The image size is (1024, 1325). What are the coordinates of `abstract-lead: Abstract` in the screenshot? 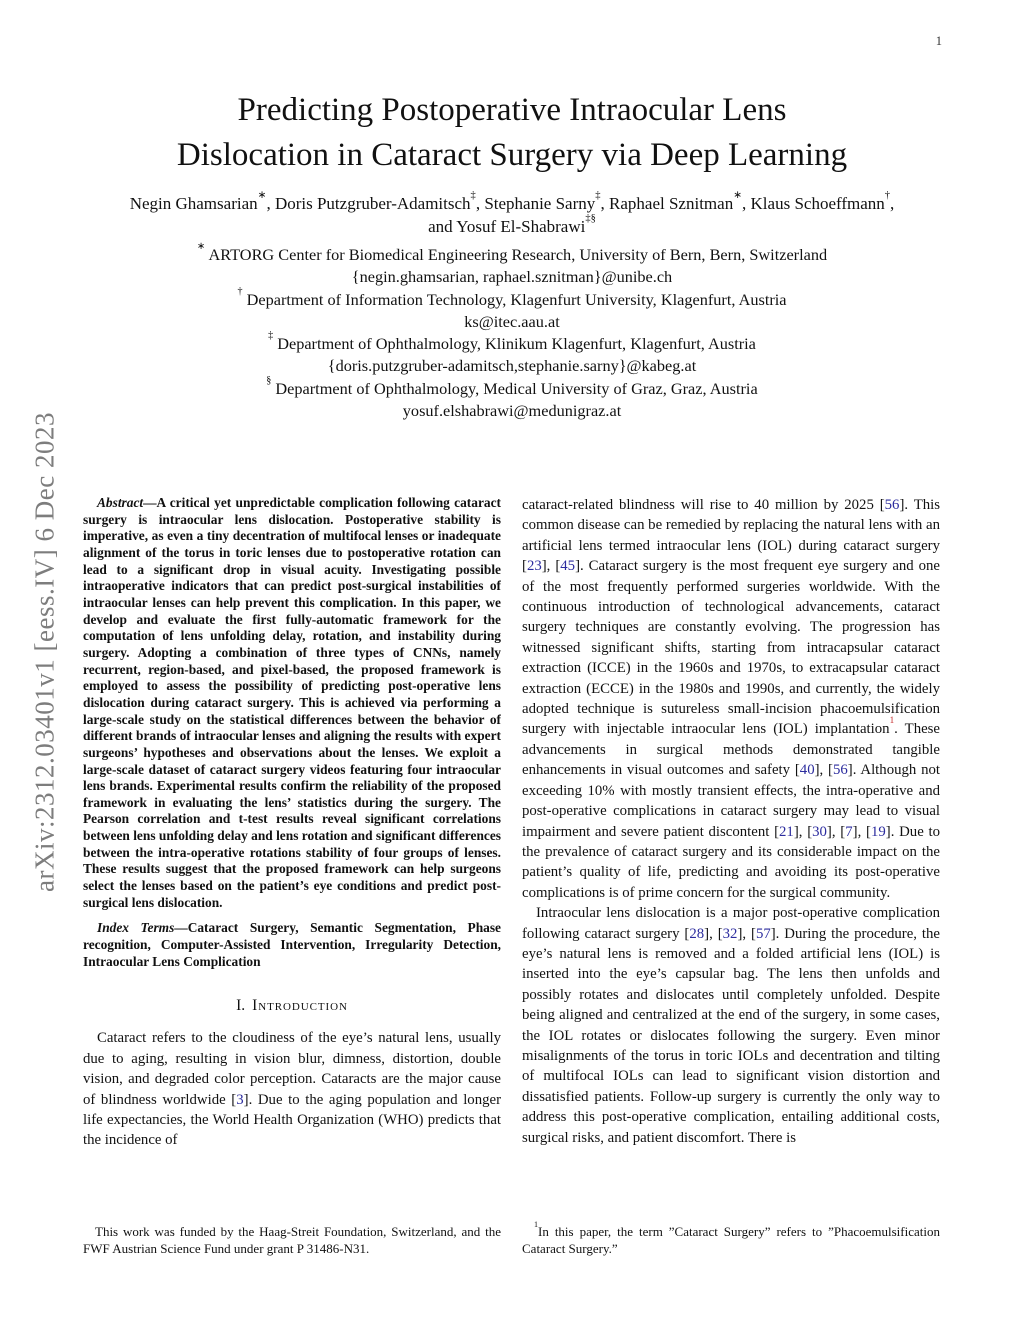 It's located at (120, 502).